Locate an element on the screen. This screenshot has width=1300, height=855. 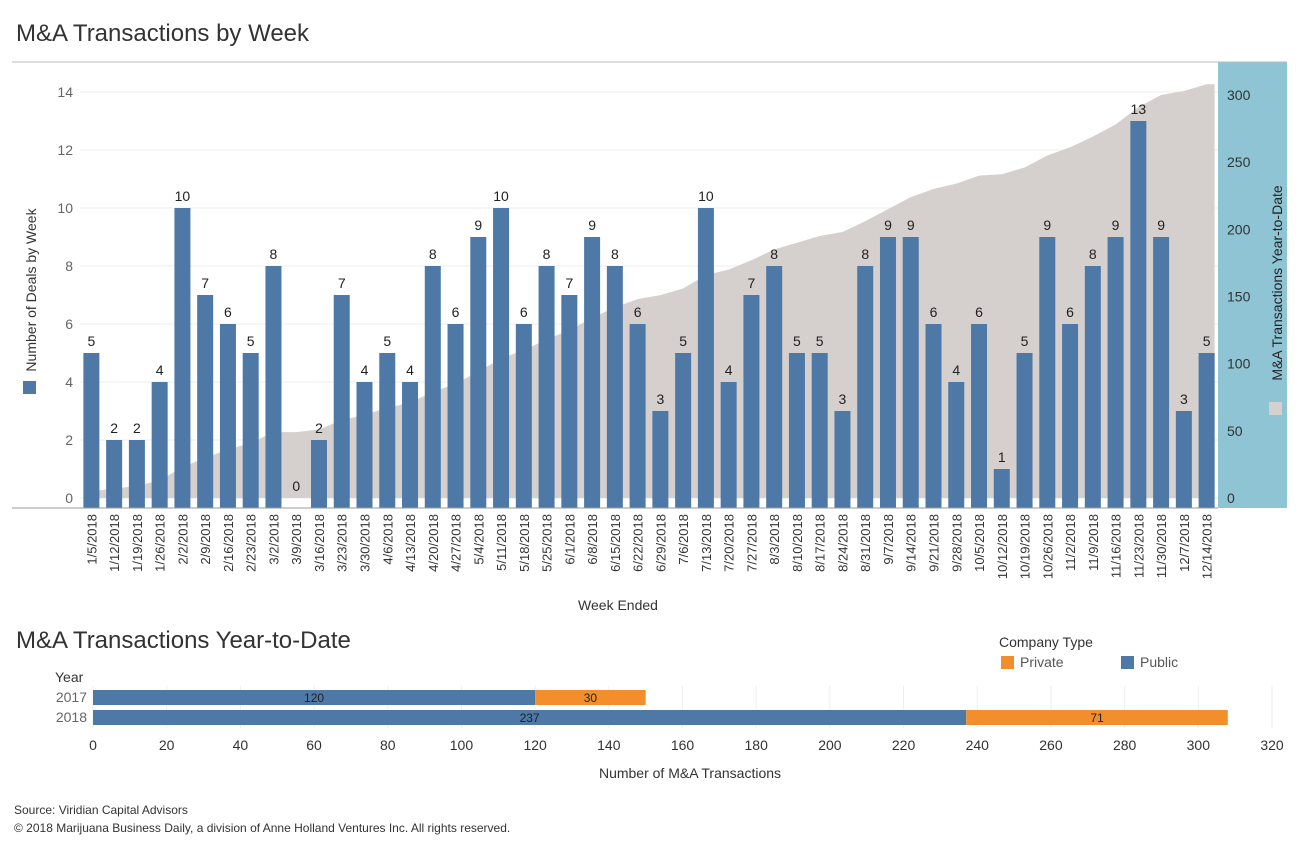
x-tick-label: 5/4/2018 is located at coordinates (478, 539).